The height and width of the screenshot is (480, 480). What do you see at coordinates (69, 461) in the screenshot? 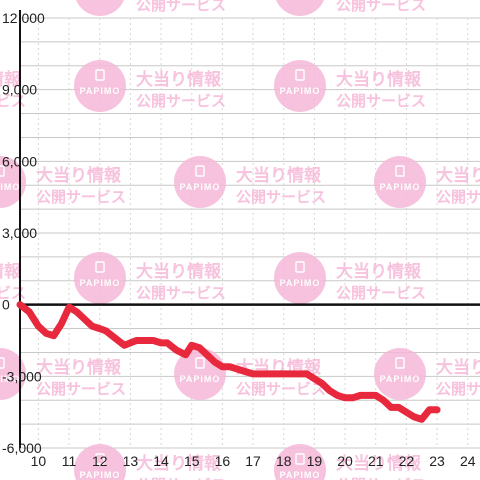
I see `x-tick-label: 11` at bounding box center [69, 461].